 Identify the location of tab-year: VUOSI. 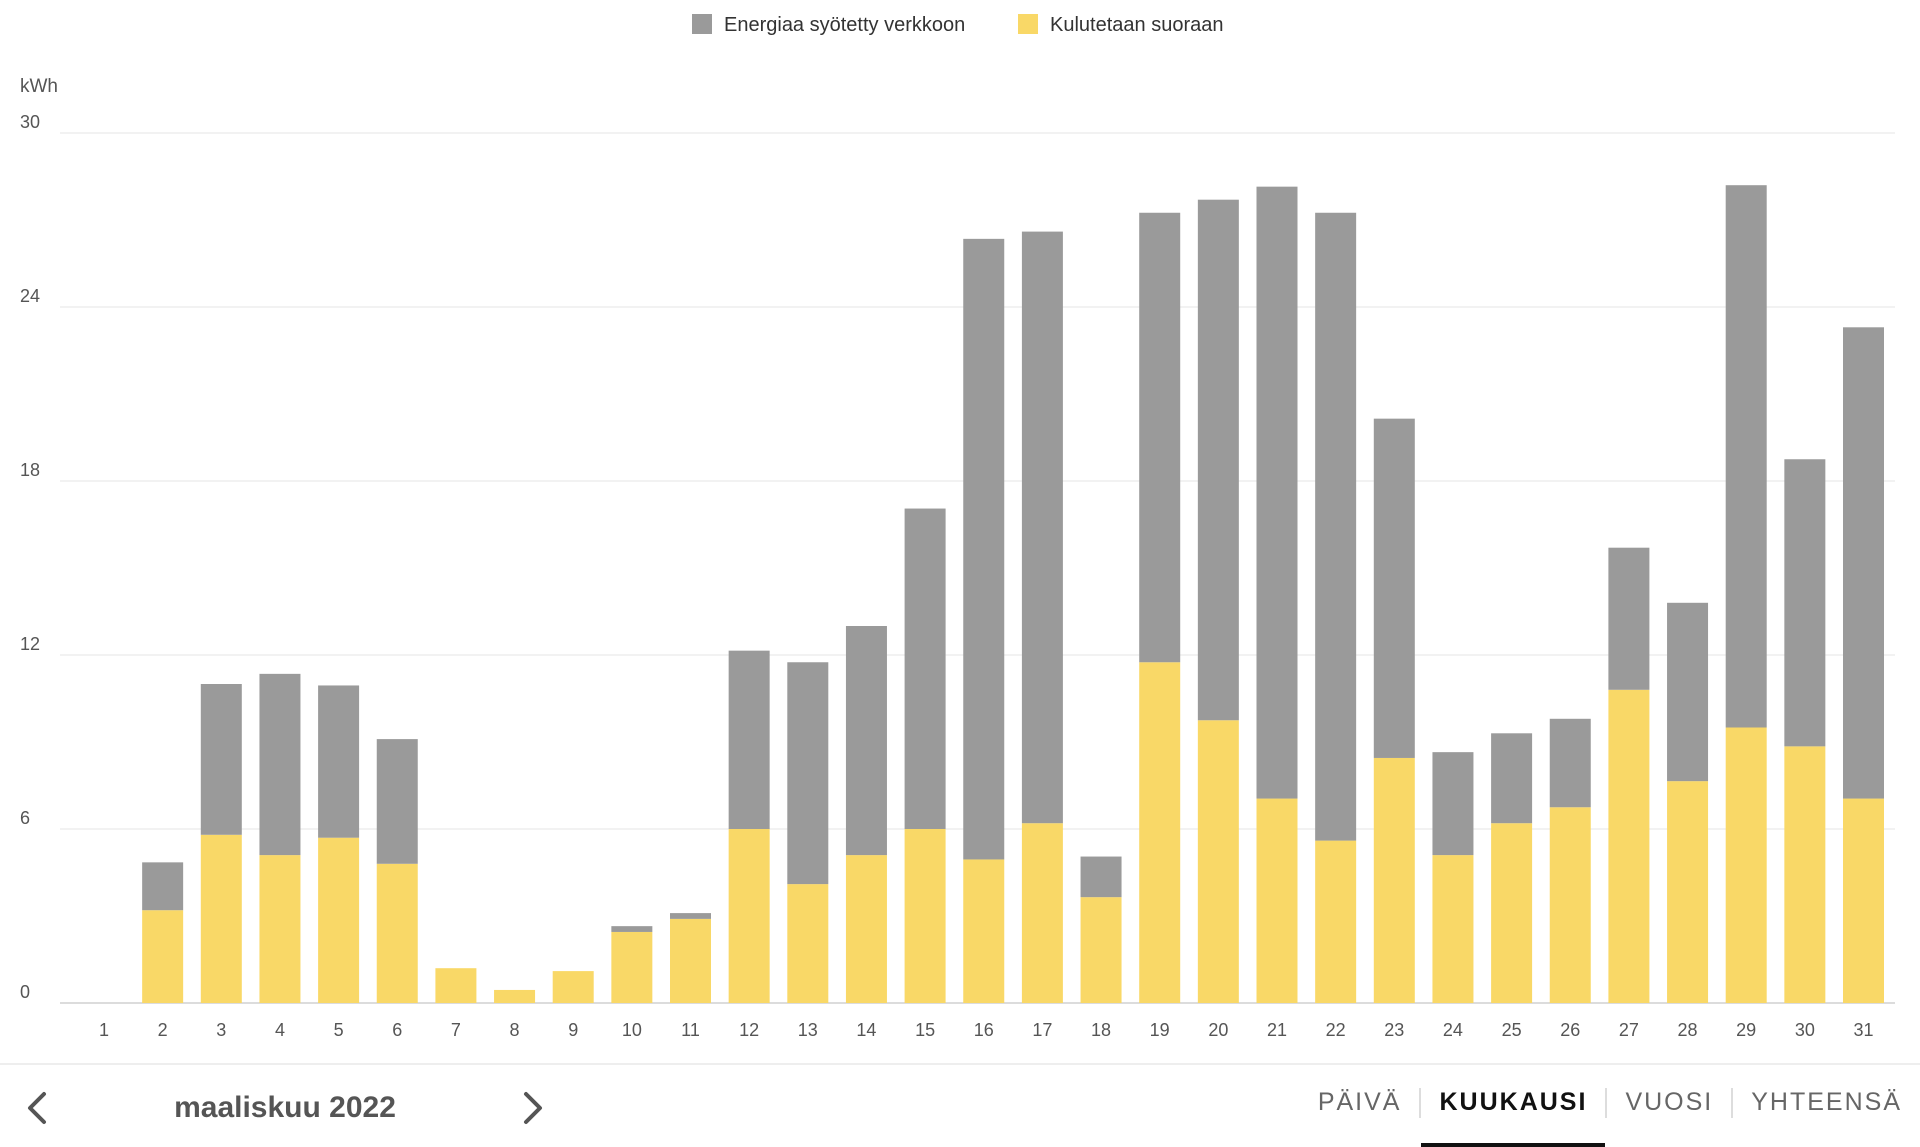
(1669, 1102).